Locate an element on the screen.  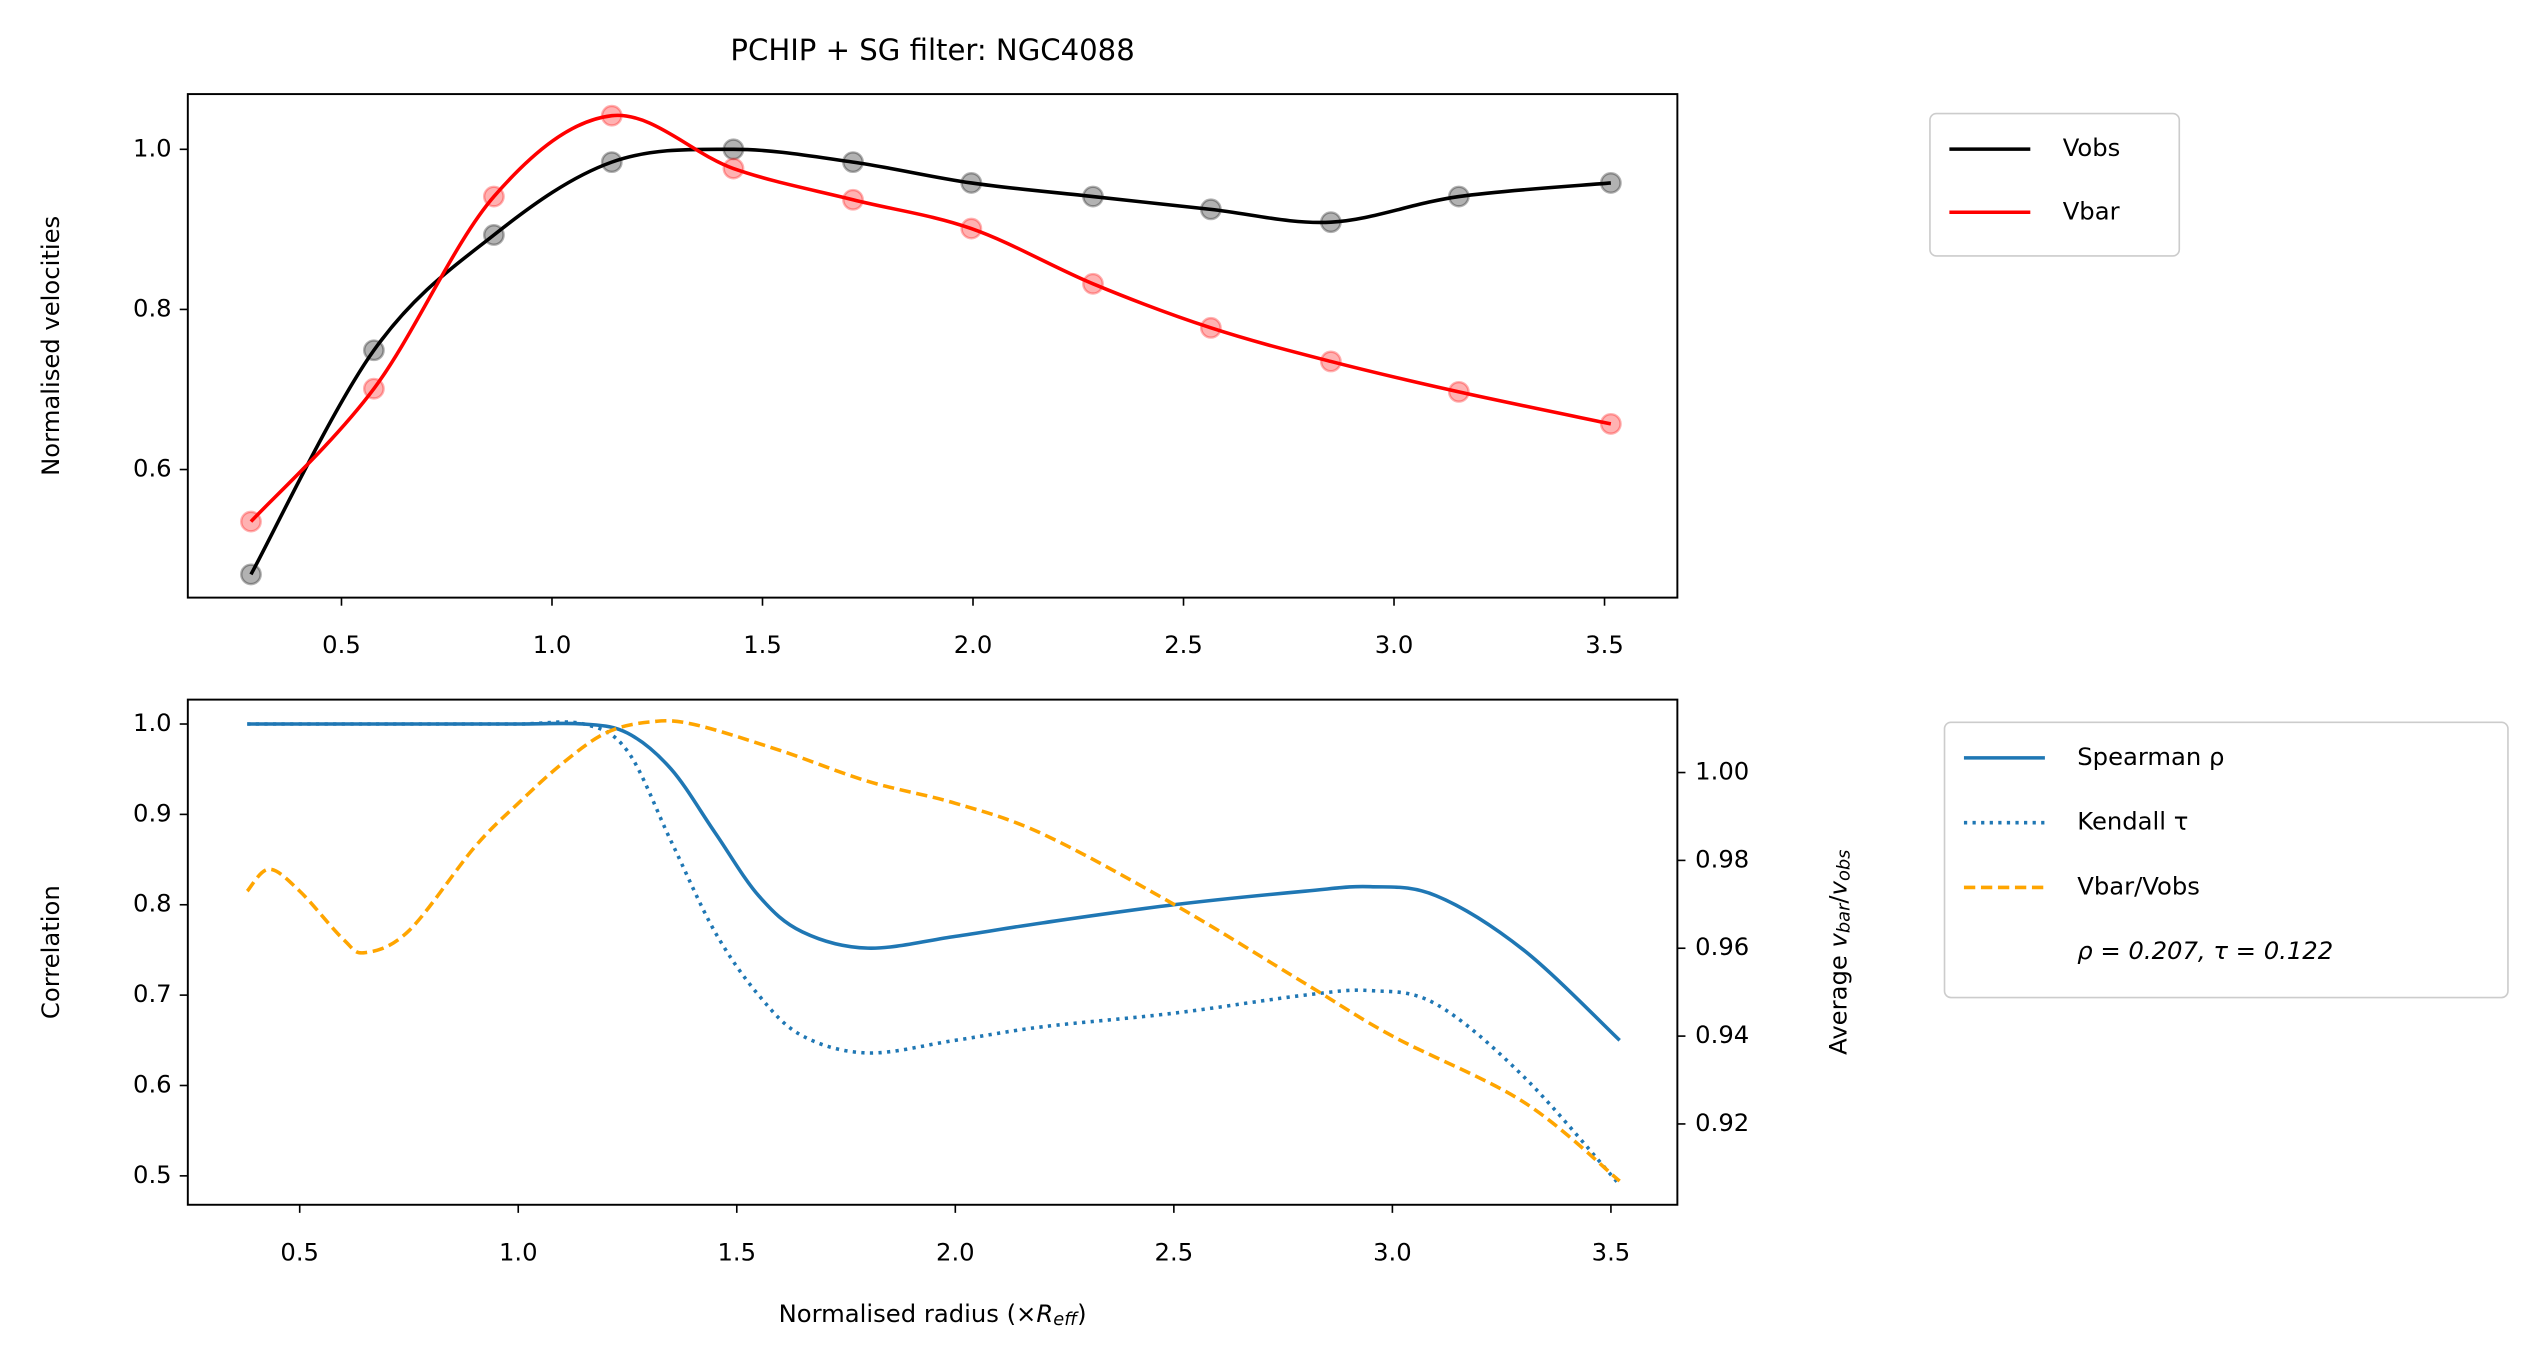
x-axis-label: Normalised radius (×Reff) is located at coordinates (933, 1314).